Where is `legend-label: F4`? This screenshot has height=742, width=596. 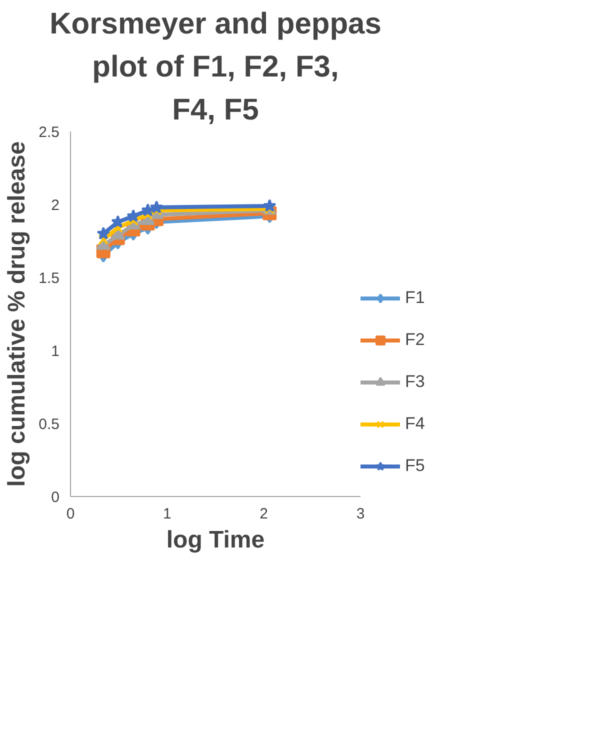 legend-label: F4 is located at coordinates (415, 424).